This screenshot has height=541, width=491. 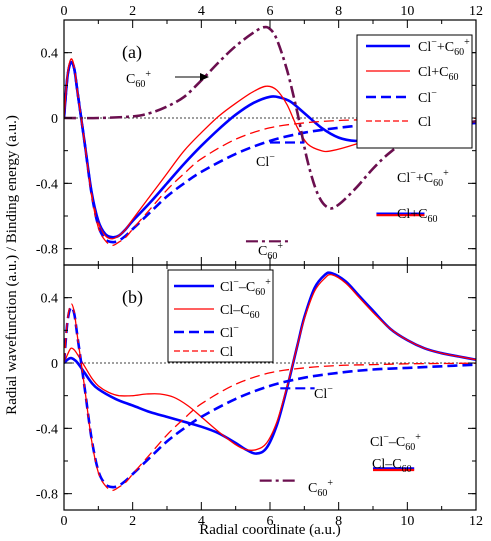 I want to click on legend-a: Cl−+C60+ Cl+C60 Cl− Cl, so click(x=414, y=91).